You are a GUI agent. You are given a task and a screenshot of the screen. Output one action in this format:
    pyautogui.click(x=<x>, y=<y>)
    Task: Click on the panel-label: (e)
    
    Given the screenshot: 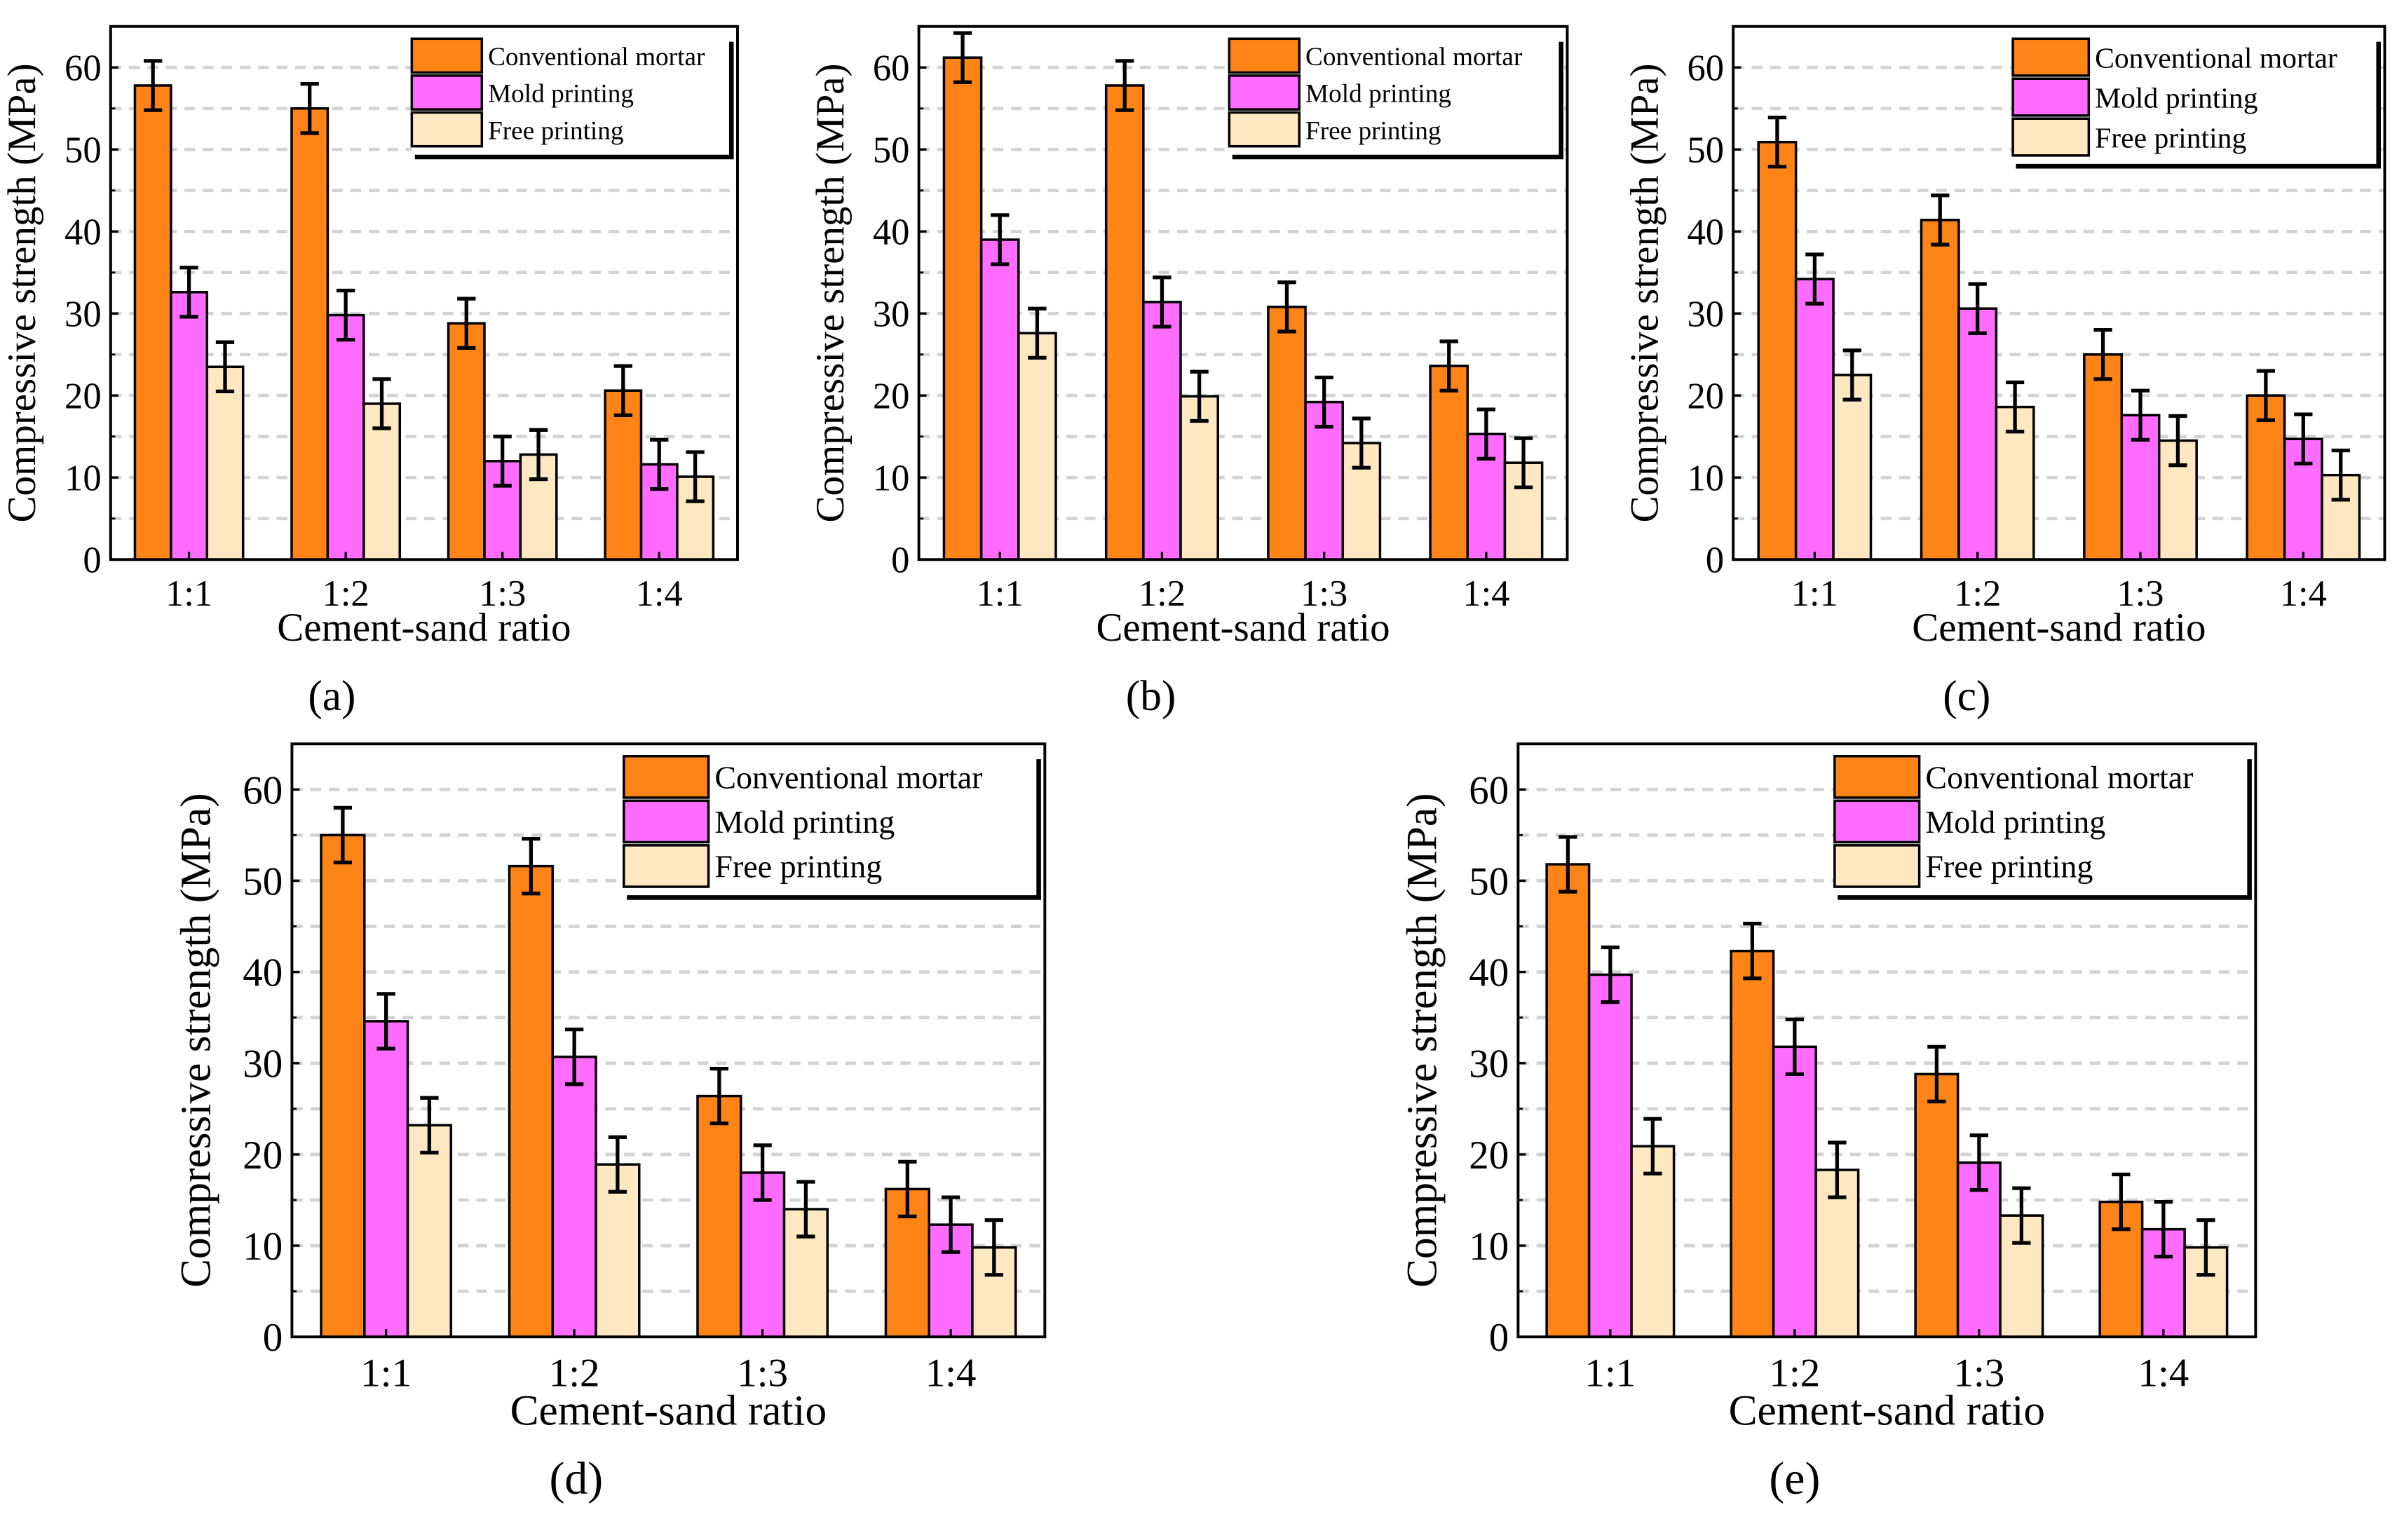 What is the action you would take?
    pyautogui.click(x=1794, y=1478)
    